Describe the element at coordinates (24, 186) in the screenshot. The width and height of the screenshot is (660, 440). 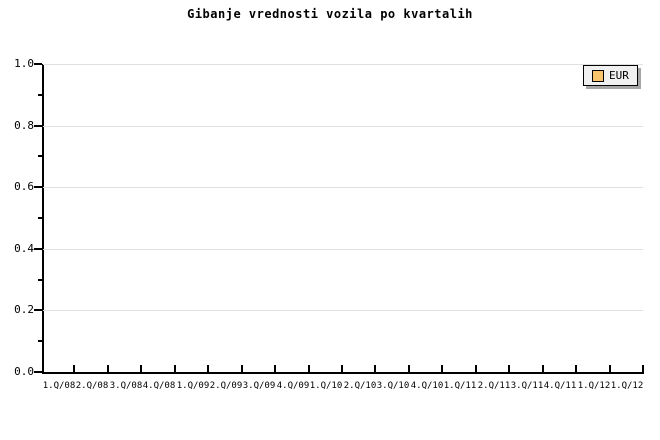
I see `y-axis-tick-label: 0.6` at that location.